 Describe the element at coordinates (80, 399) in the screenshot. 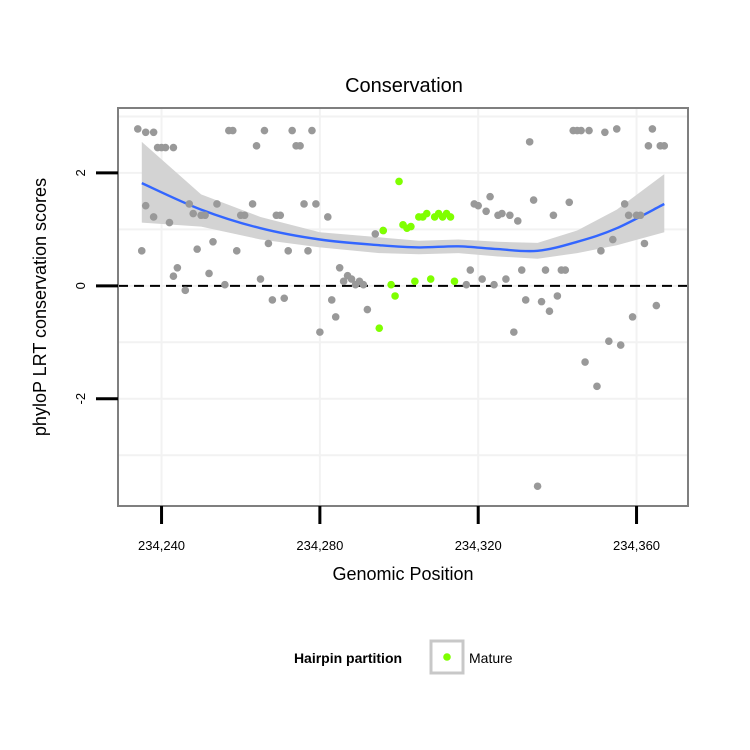

I see `y-tick-label: -2` at that location.